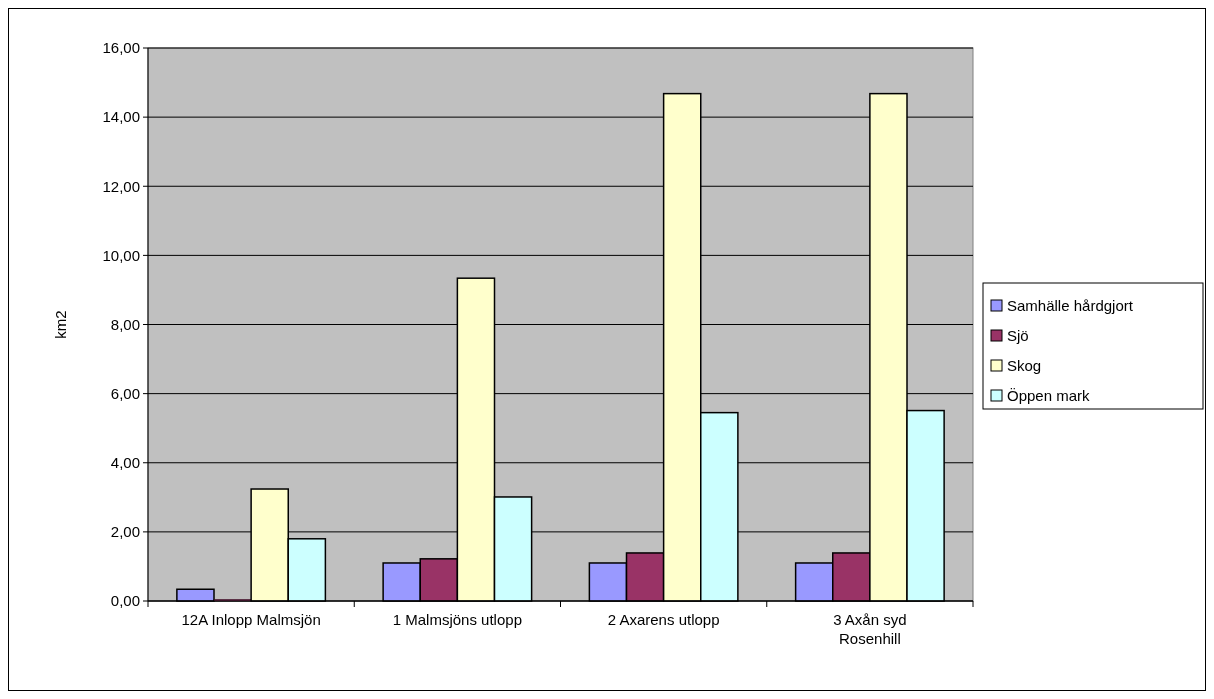 This screenshot has height=699, width=1214. Describe the element at coordinates (1024, 366) in the screenshot. I see `legend-label: Skog` at that location.